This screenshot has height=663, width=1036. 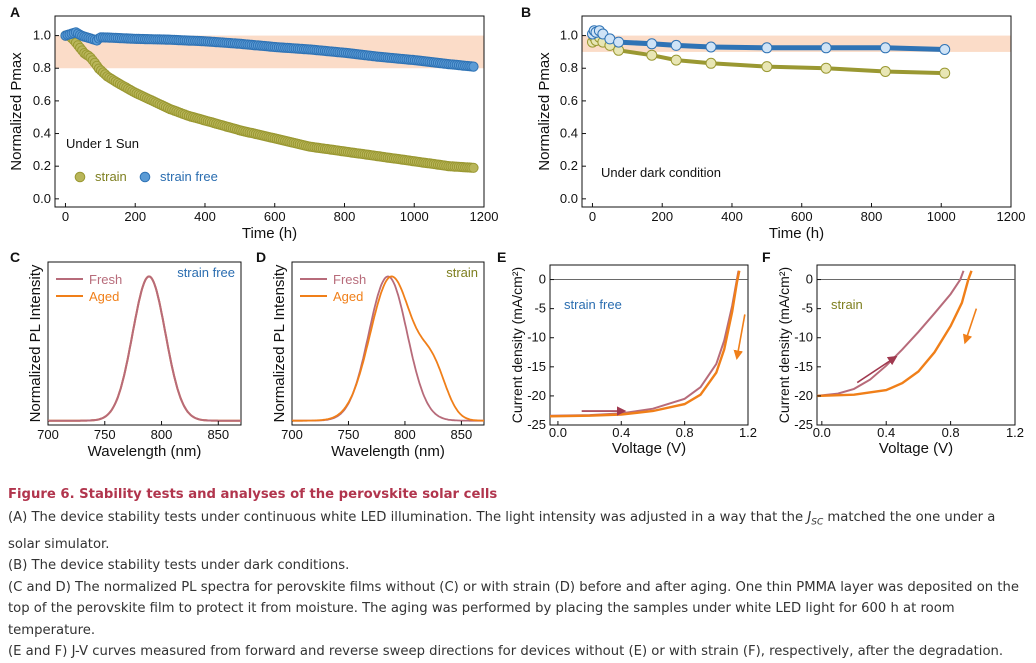 I want to click on annotation-under-1-sun: Under 1 Sun, so click(x=102, y=143).